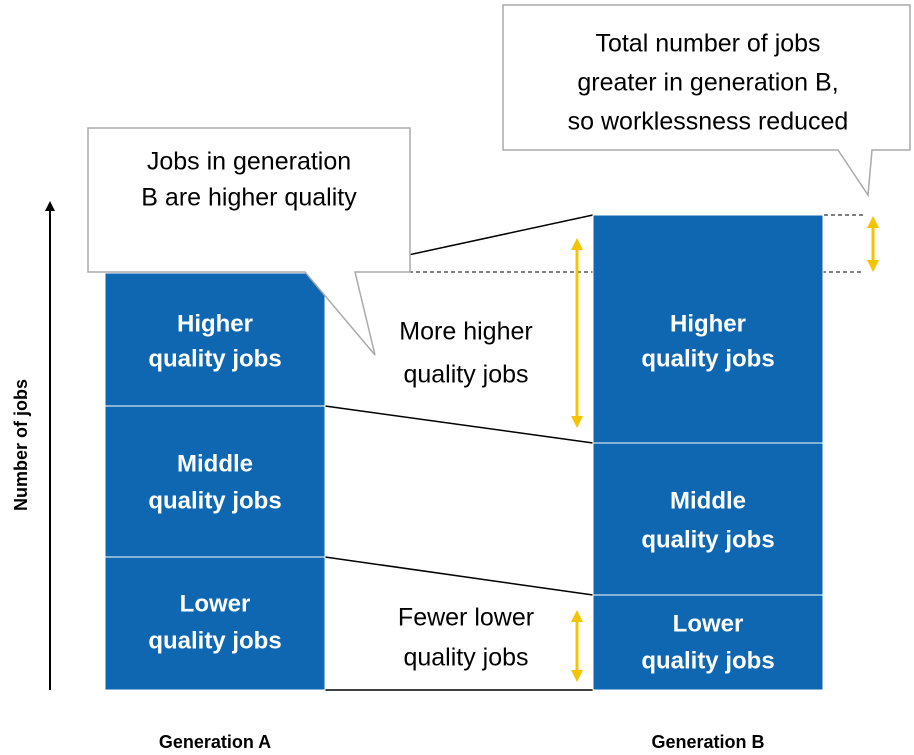 The image size is (914, 755). I want to click on callout-text: greater in generation B,, so click(707, 83).